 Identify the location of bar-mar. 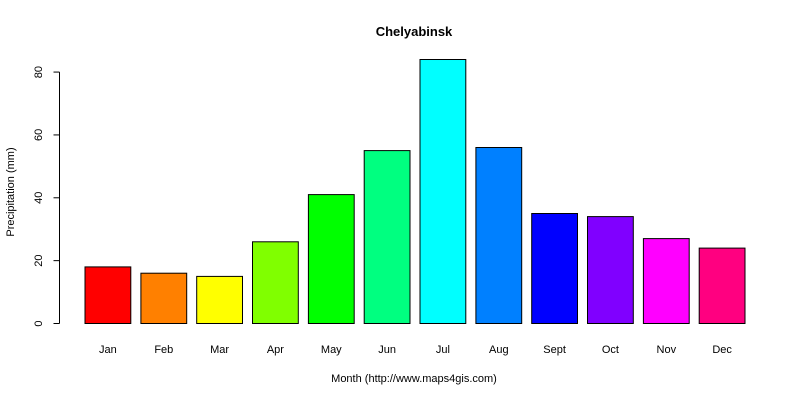
(219, 299).